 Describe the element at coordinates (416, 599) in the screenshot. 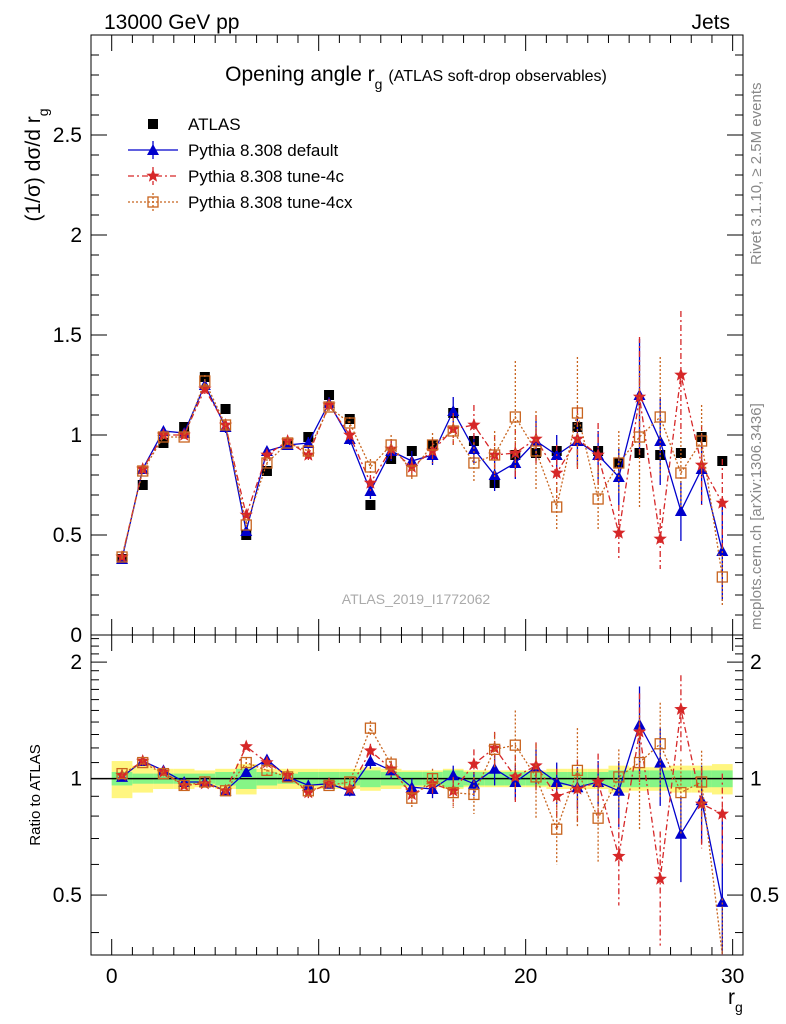

I see `analysis-id: ATLAS_2019_I1772062` at that location.